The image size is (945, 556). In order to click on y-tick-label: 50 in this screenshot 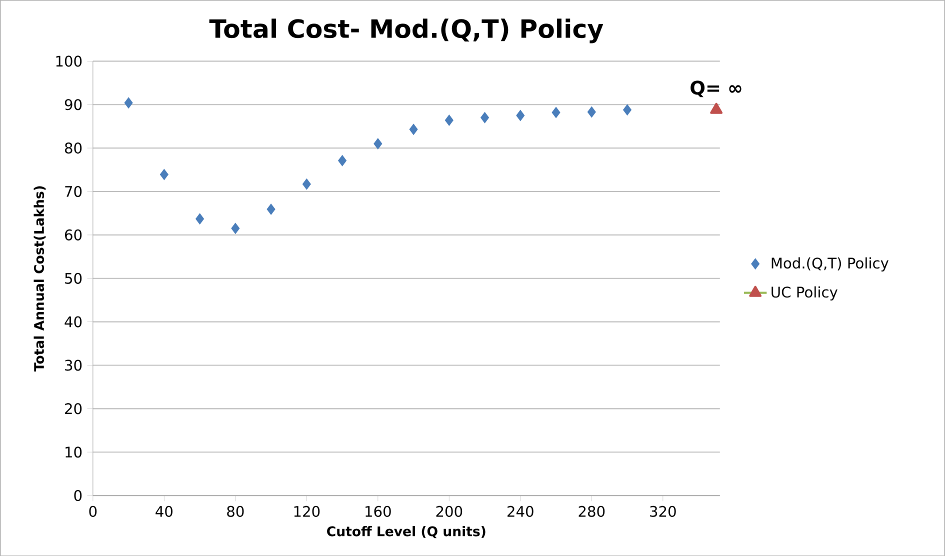, I will do `click(73, 278)`.